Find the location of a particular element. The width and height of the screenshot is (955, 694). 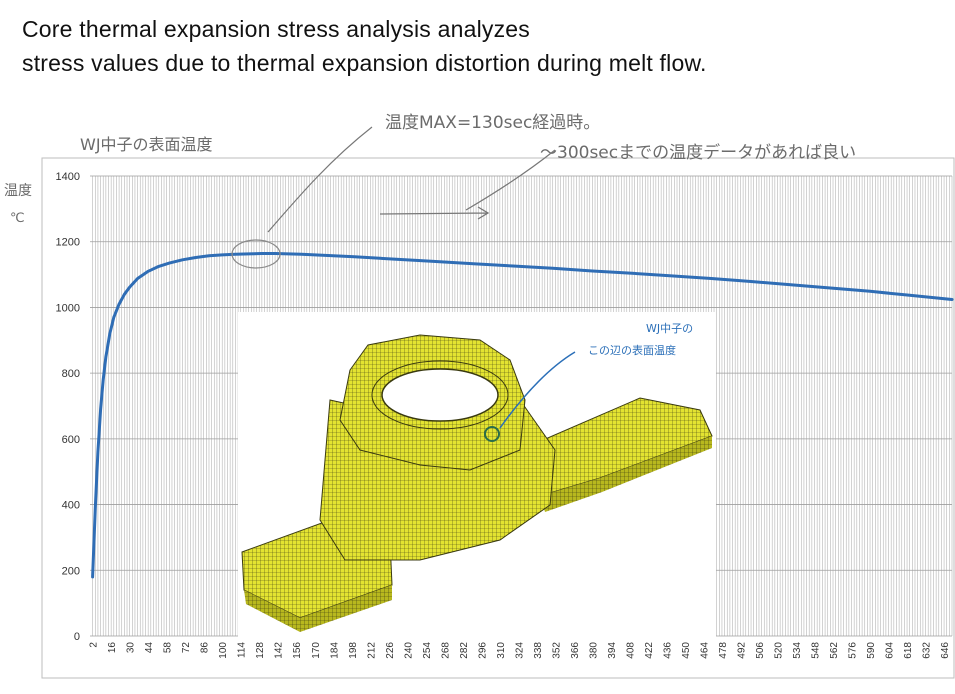

x-tick-label: 604 is located at coordinates (890, 650).